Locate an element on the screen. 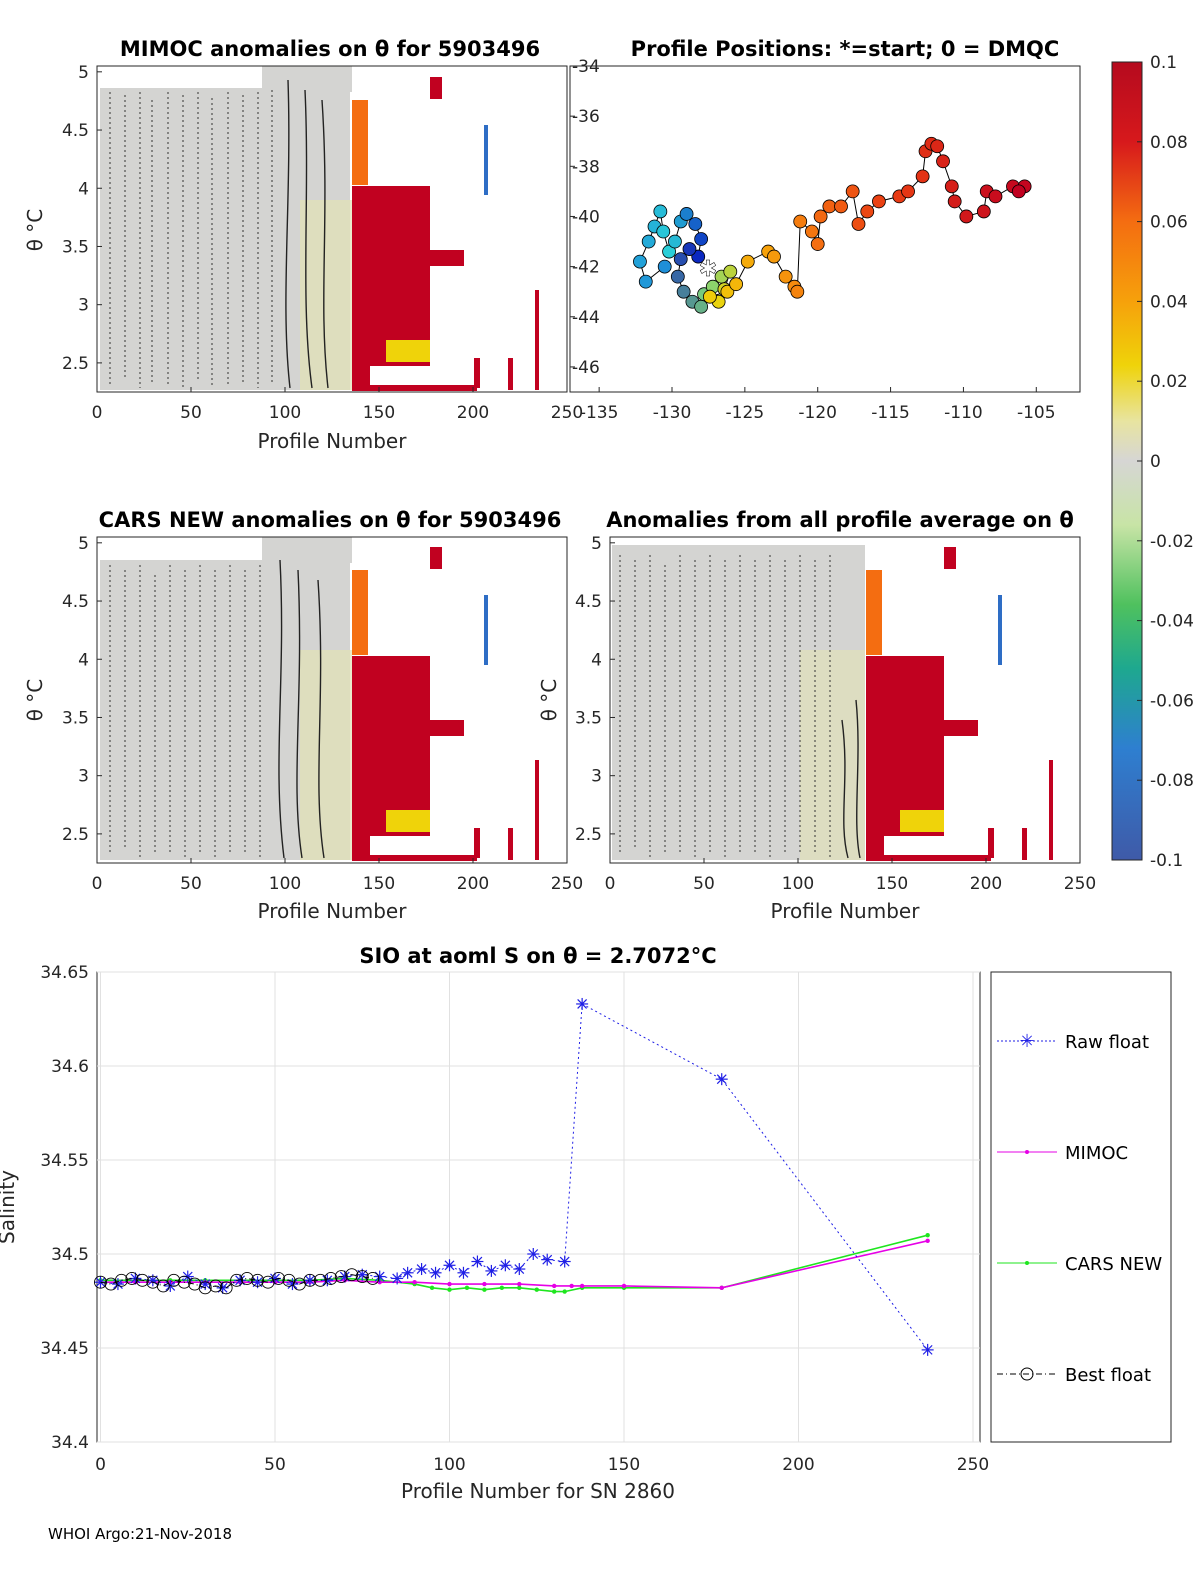 The image size is (1200, 1575). allavg-red-bar1 is located at coordinates (991, 843).